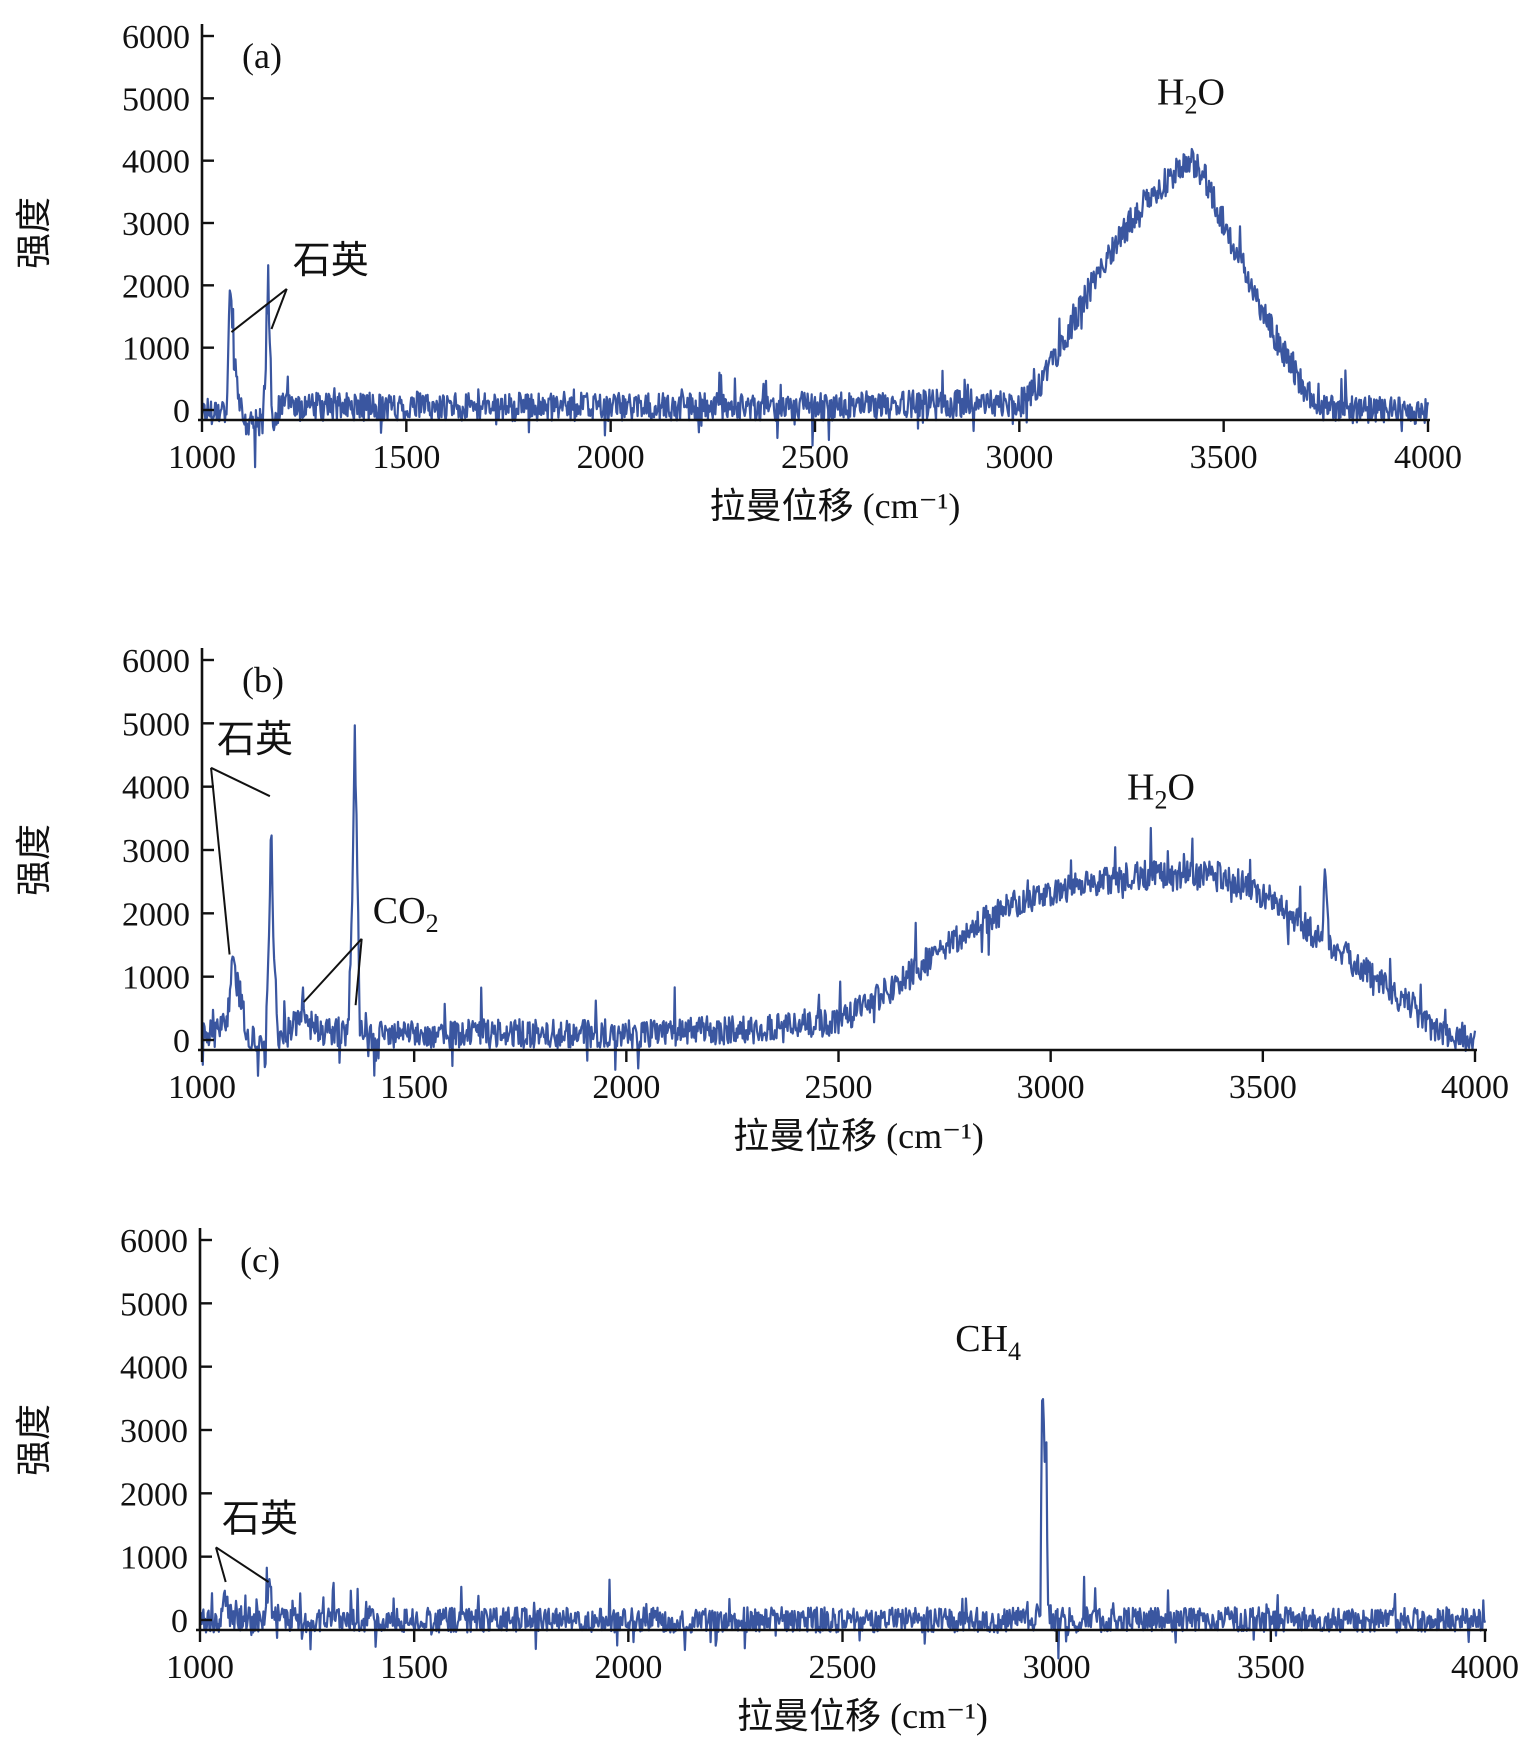  Describe the element at coordinates (260, 1260) in the screenshot. I see `panel-label: (c)` at that location.